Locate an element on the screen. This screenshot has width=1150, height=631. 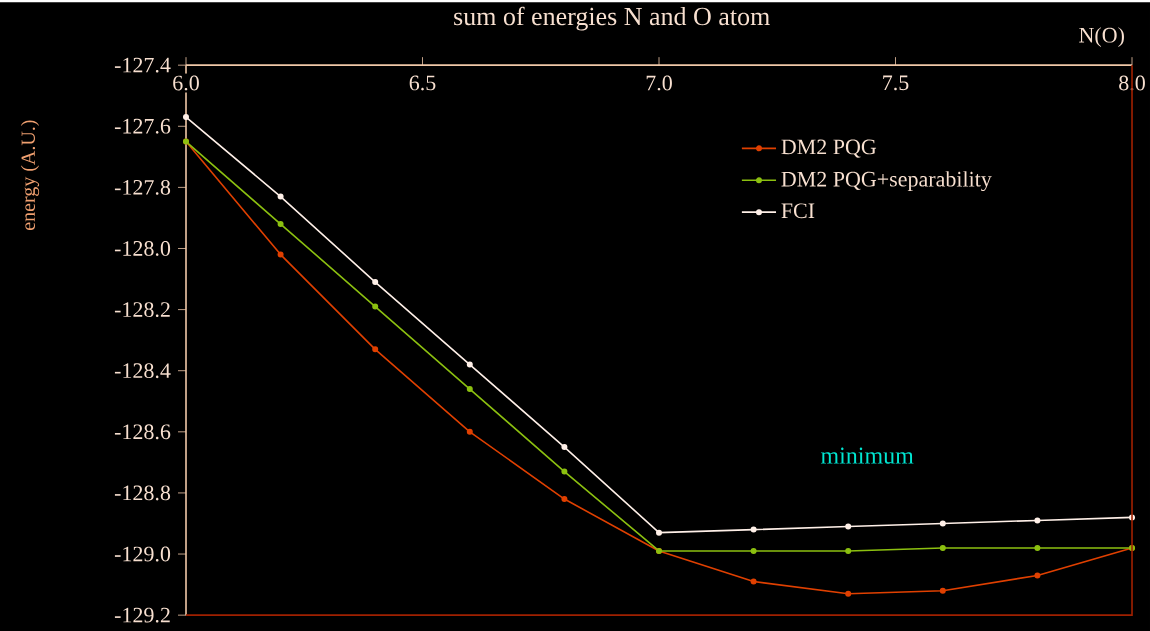
x-tick-label: 6.5 is located at coordinates (422, 83).